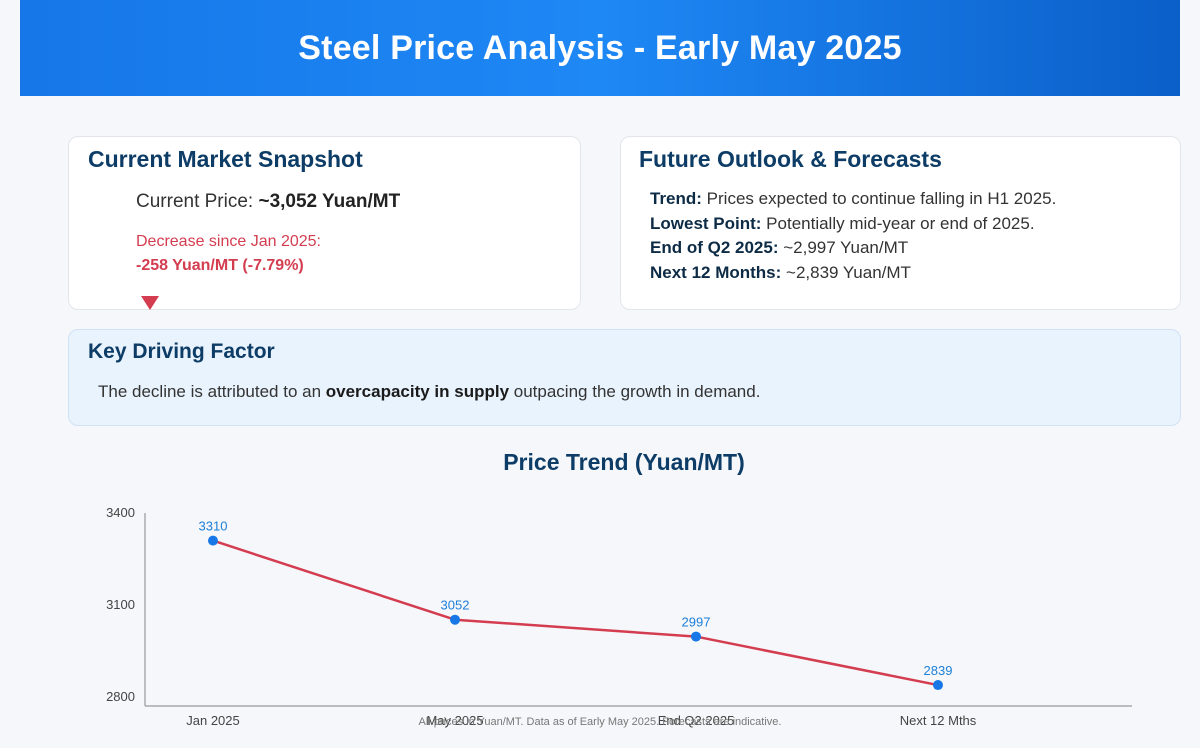 This screenshot has width=1200, height=748. What do you see at coordinates (455, 605) in the screenshot?
I see `data-label: 3052` at bounding box center [455, 605].